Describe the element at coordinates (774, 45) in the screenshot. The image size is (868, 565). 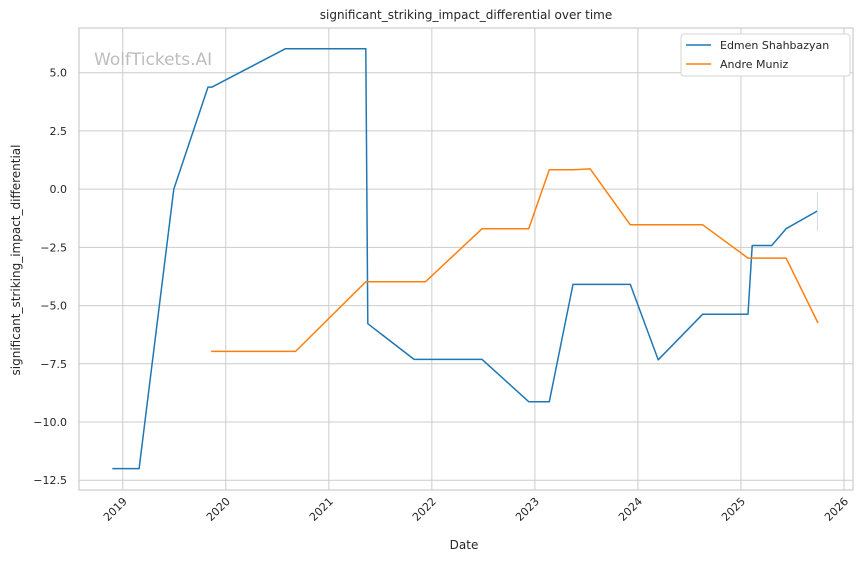
I see `legend-label: Edmen Shahbazyan` at that location.